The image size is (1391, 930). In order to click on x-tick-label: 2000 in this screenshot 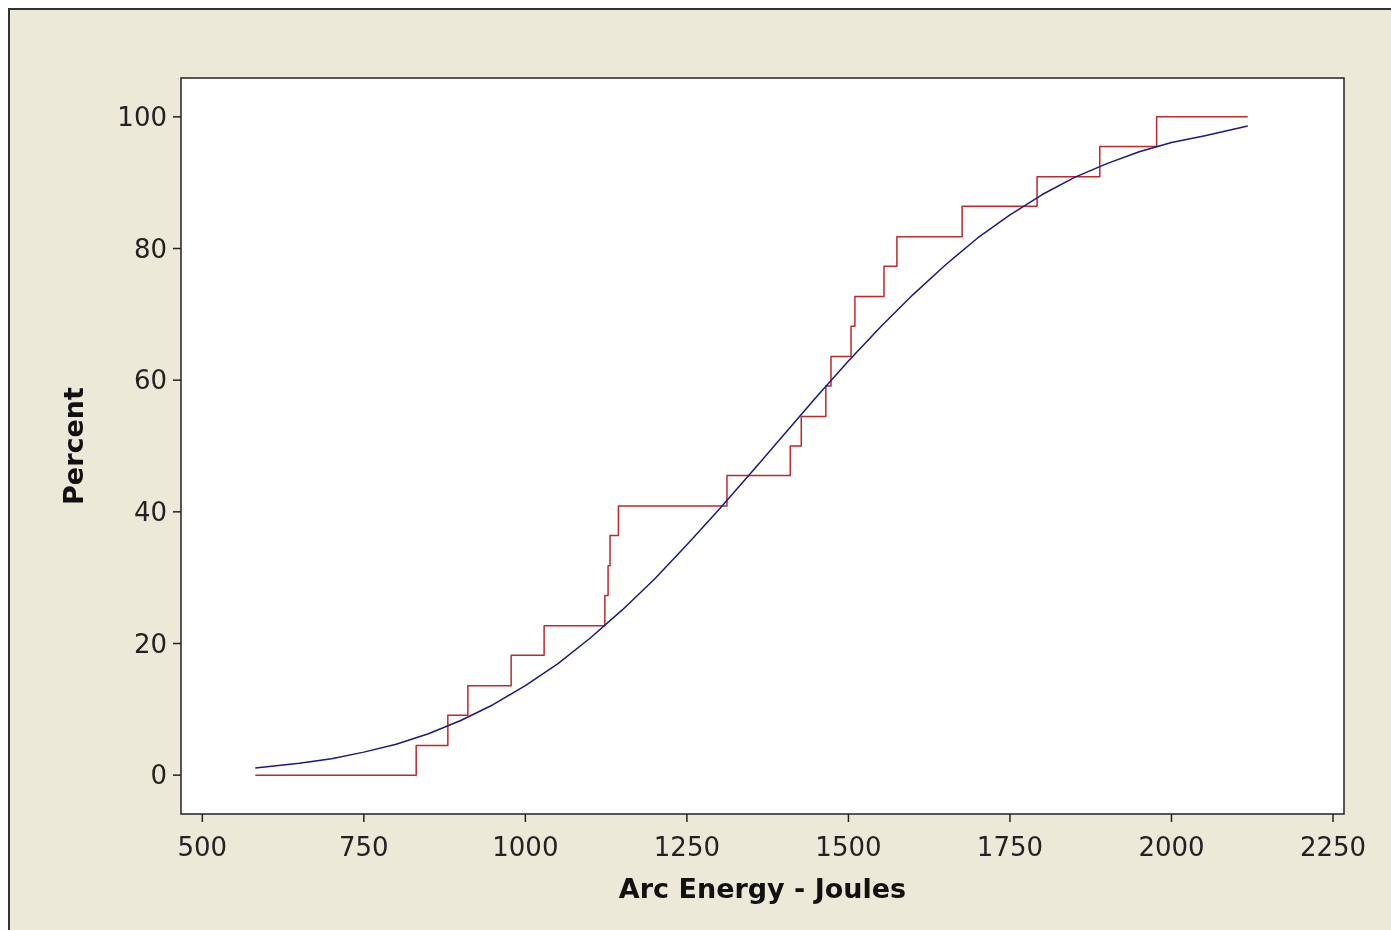, I will do `click(1171, 847)`.